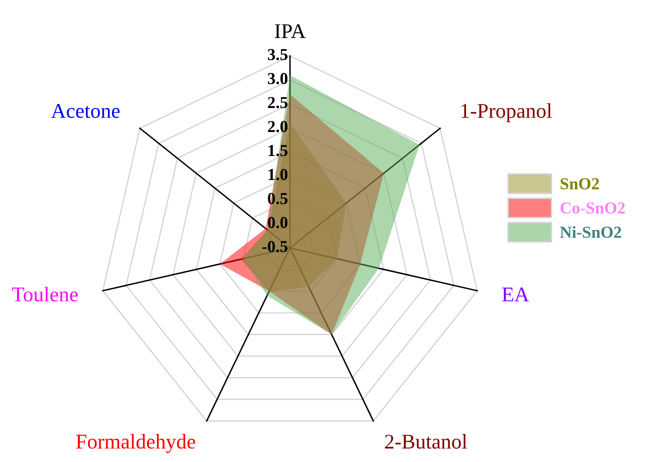 This screenshot has width=647, height=462. Describe the element at coordinates (290, 31) in the screenshot. I see `spoke-label: IPA` at that location.